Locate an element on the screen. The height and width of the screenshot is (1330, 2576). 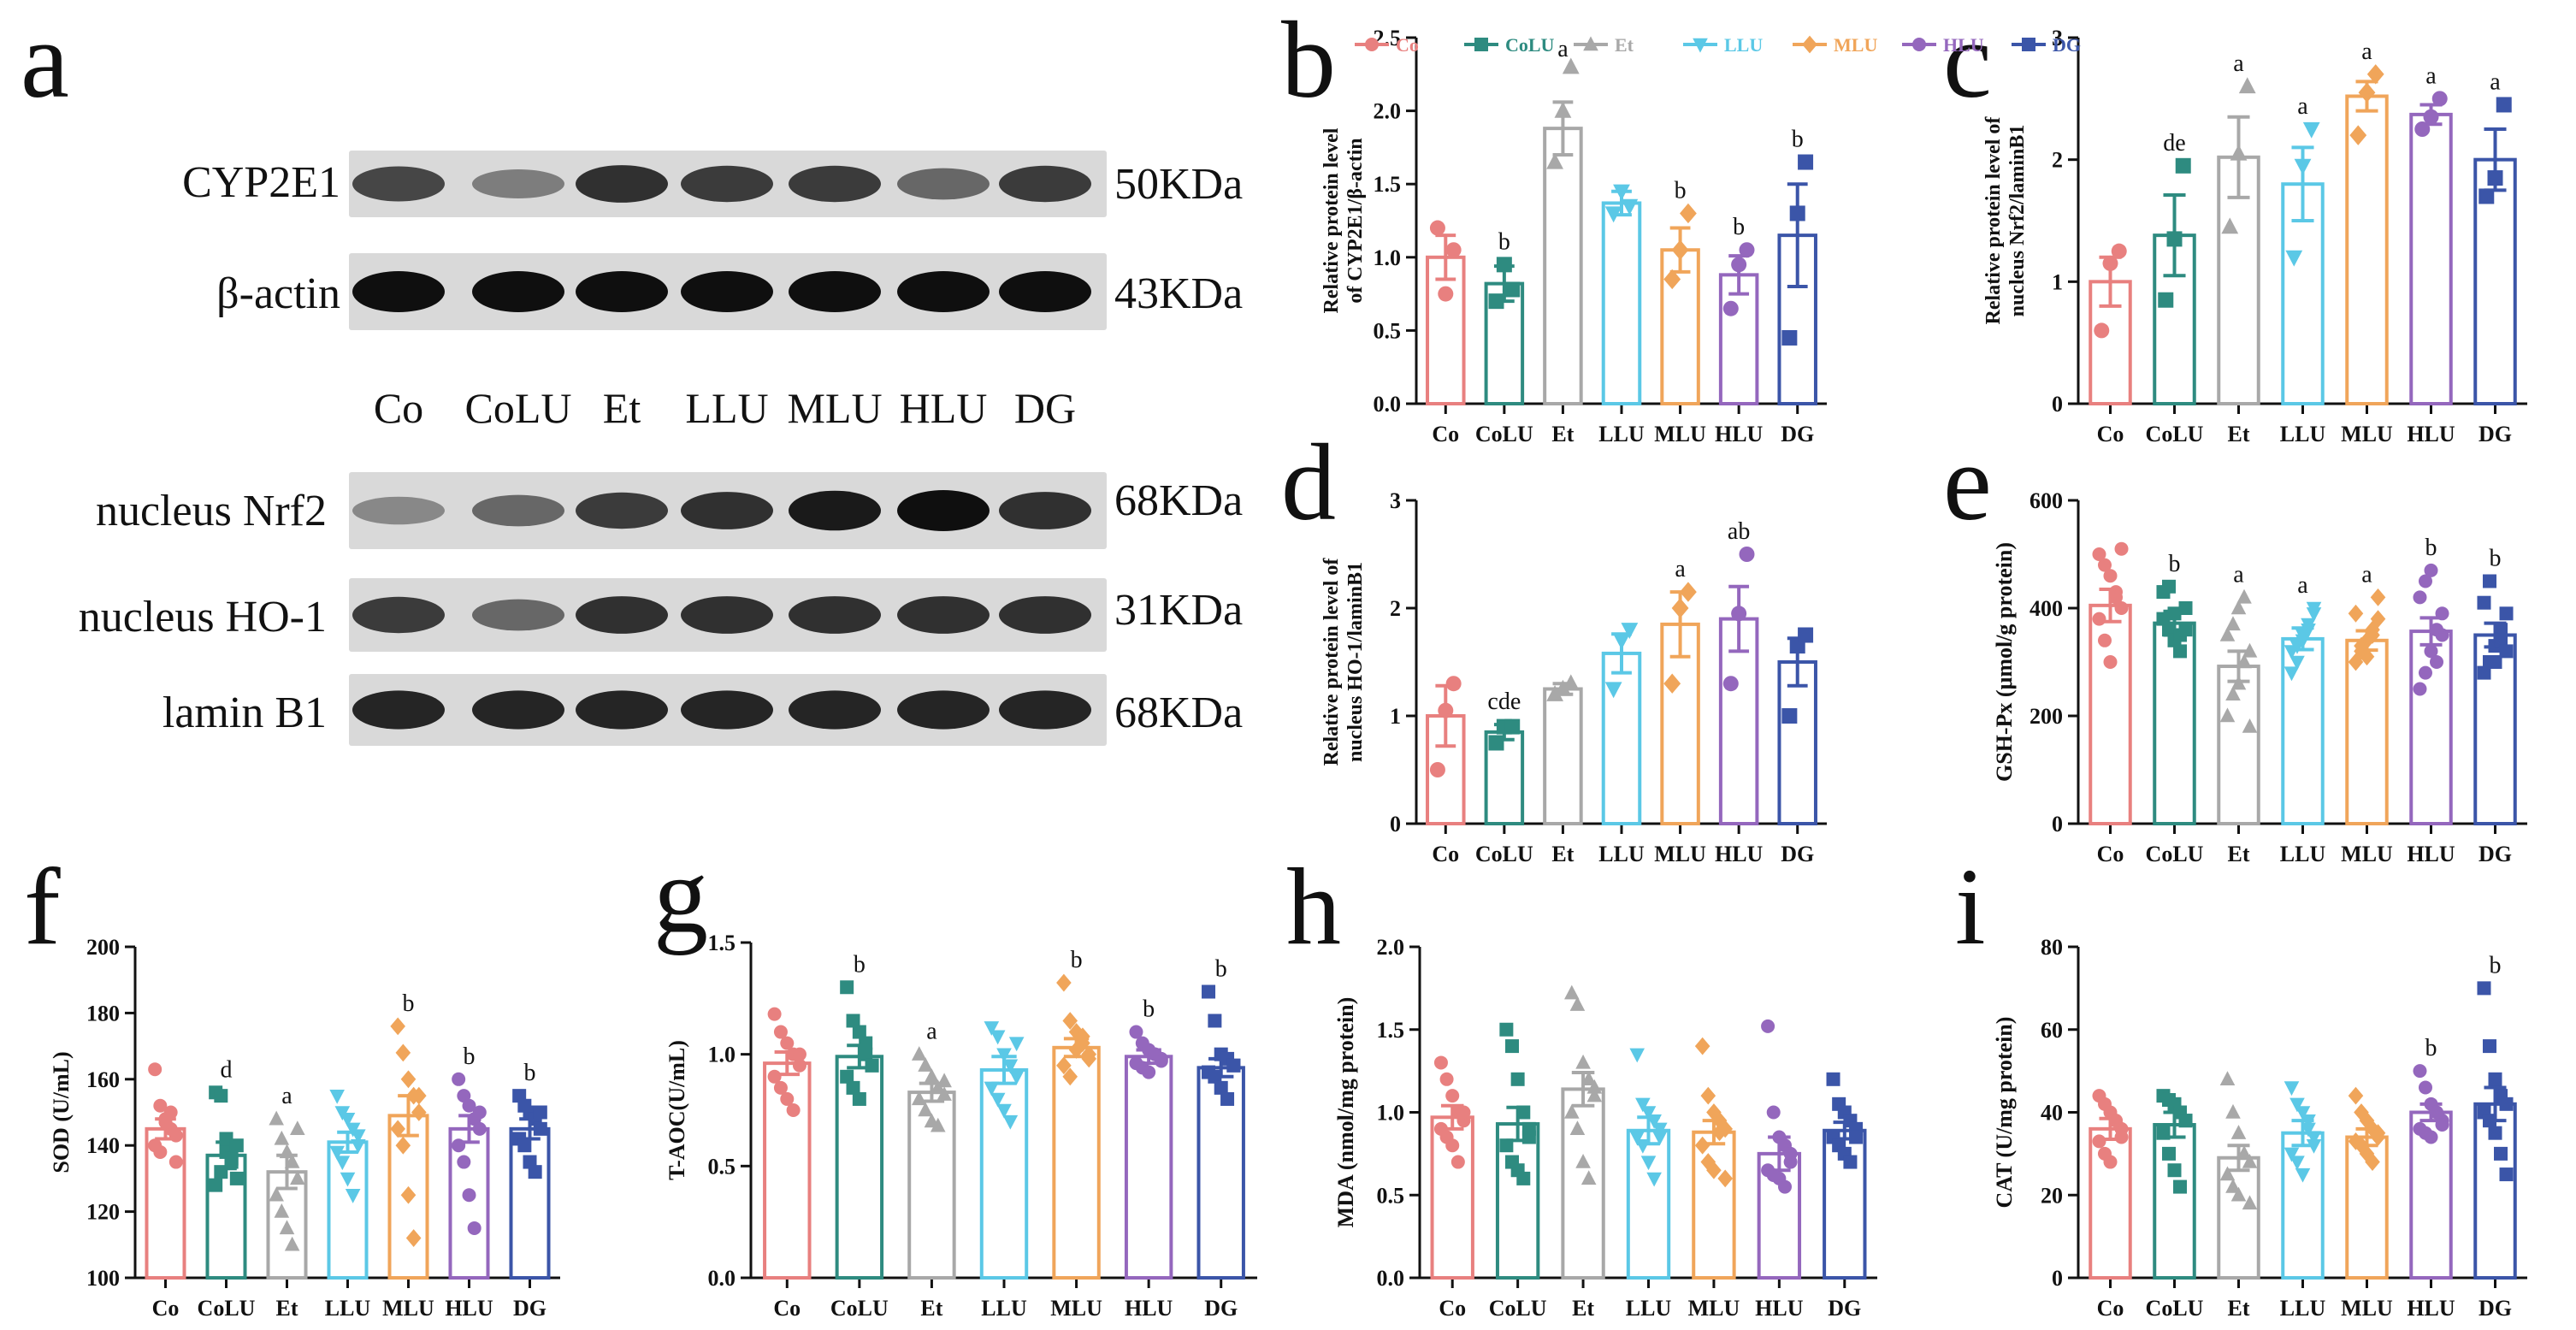
y-axis-label: Relative protein level of is located at coordinates (1331, 662).